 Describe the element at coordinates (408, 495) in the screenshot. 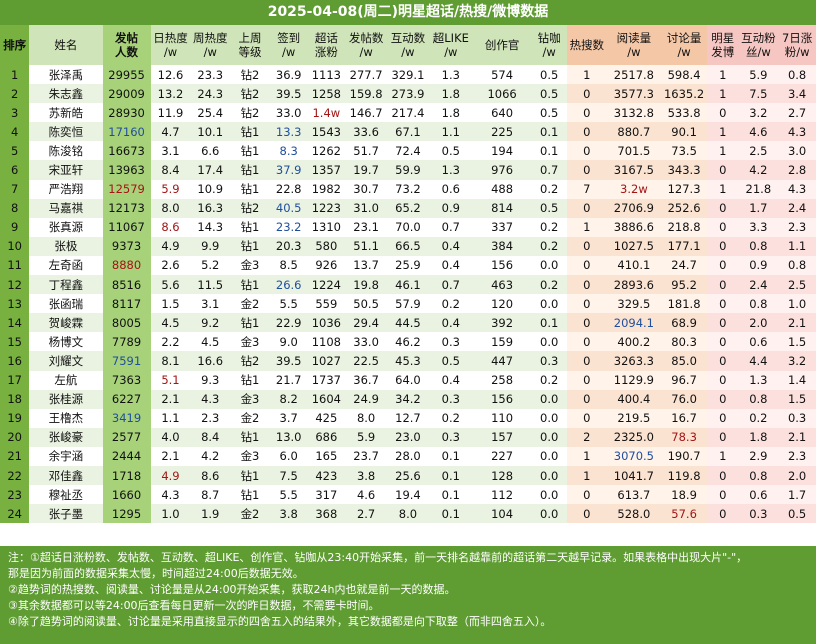

I see `table-cell: 19.4` at that location.